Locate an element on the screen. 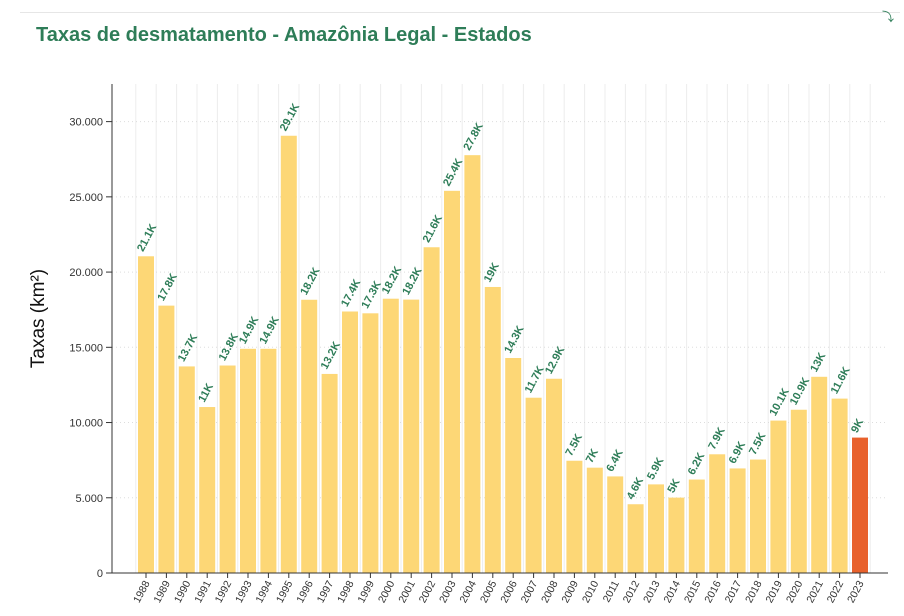  x-tick-label-2007: 2007 is located at coordinates (530, 592).